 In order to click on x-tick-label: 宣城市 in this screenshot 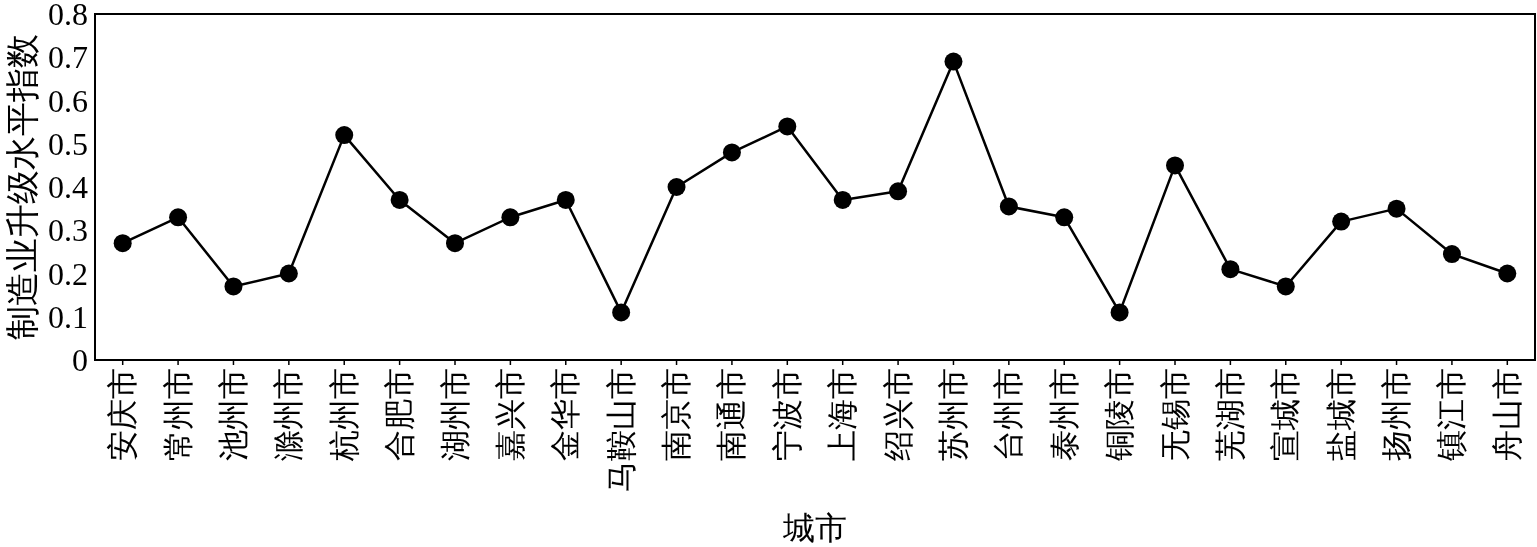, I will do `click(1286, 414)`.